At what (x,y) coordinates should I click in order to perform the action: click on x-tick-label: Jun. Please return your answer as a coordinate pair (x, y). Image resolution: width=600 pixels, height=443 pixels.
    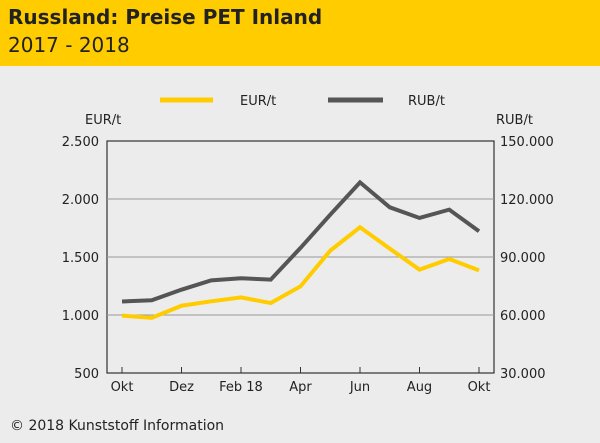
    Looking at the image, I should click on (359, 387).